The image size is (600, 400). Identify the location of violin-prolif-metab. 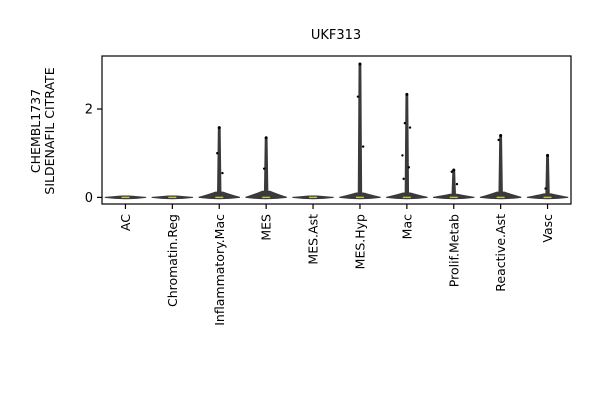
(454, 184).